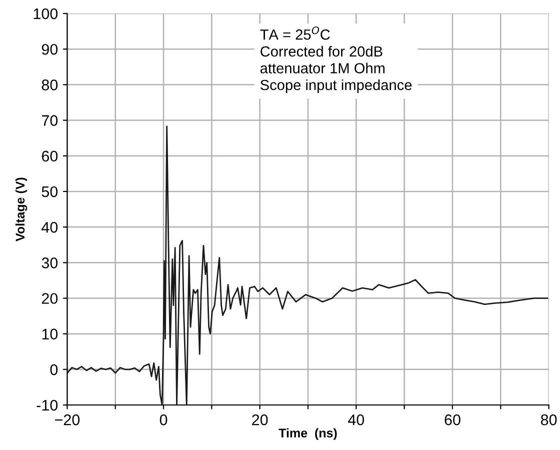 This screenshot has width=560, height=450. I want to click on x-tick-label: 80, so click(548, 420).